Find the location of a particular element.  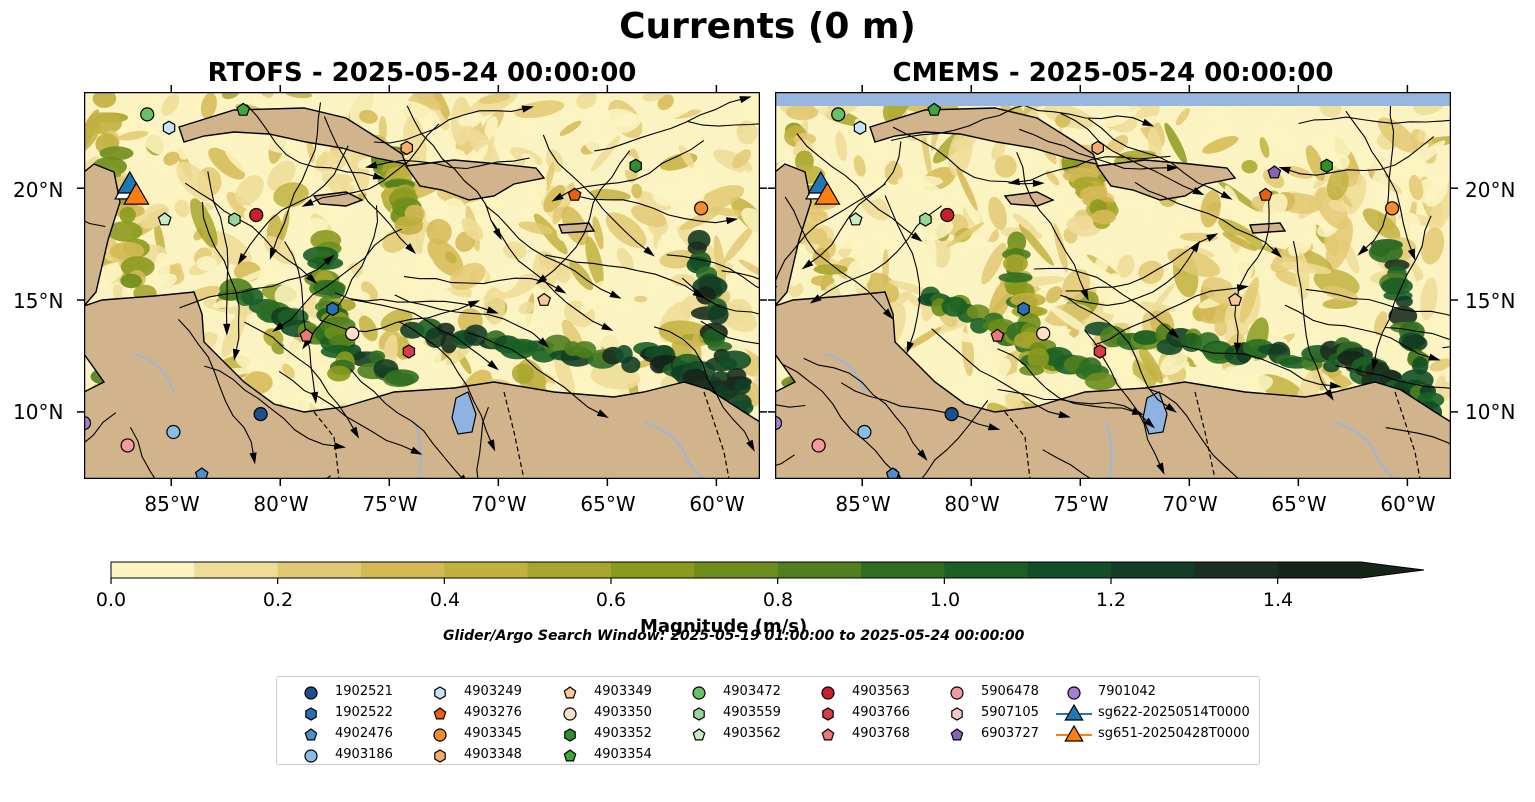

float-6903727-marker is located at coordinates (1274, 172).